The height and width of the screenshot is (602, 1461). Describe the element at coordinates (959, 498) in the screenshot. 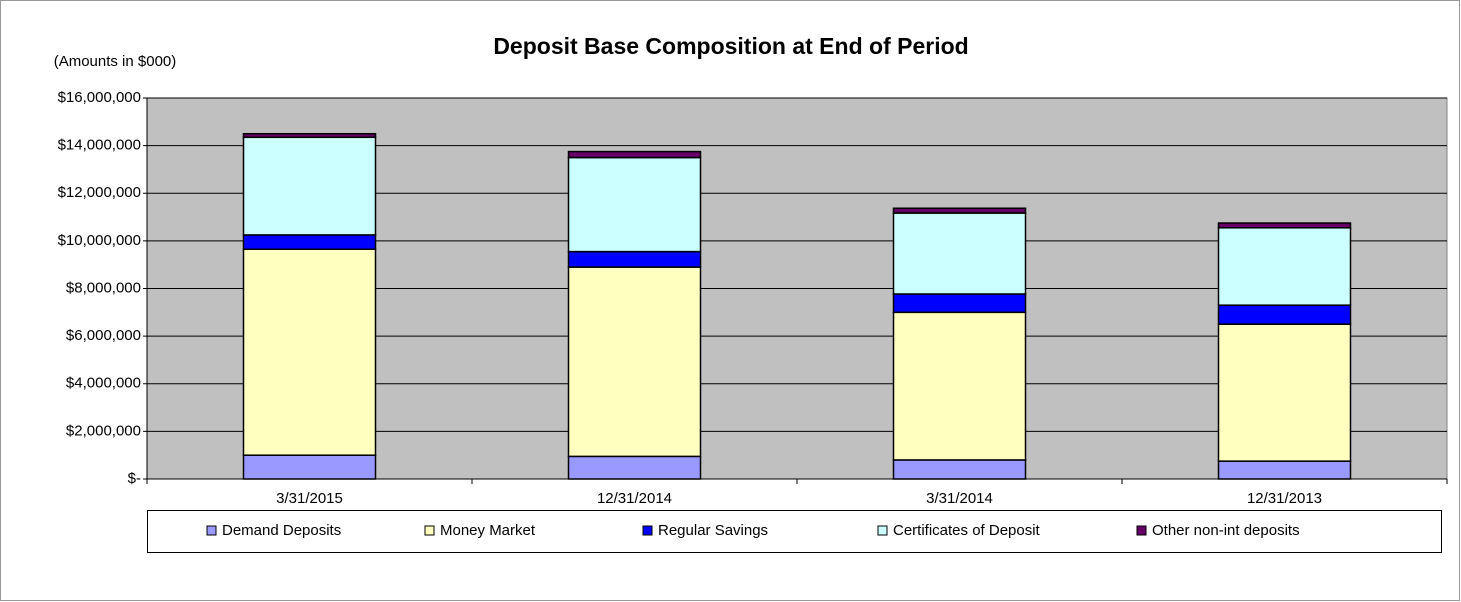

I see `x-tick-label: 3/31/2014` at that location.